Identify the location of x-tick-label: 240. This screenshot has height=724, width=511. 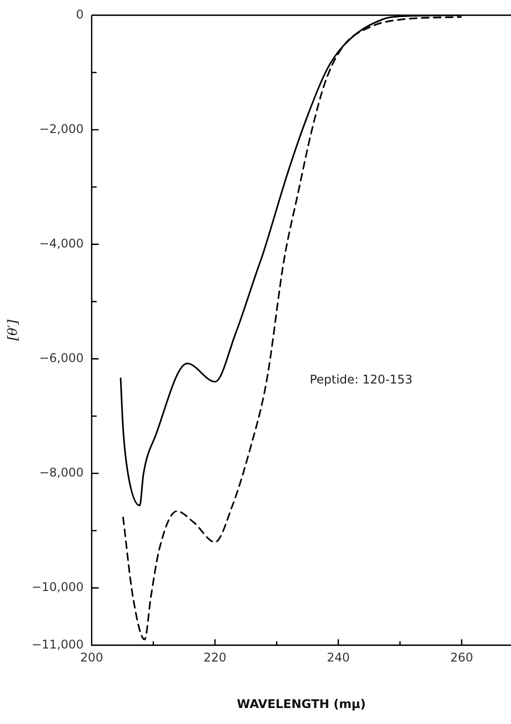
(338, 657).